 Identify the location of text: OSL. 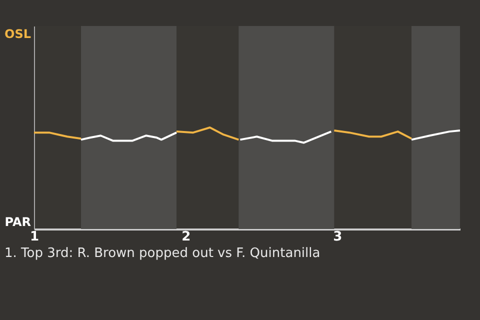
(18, 34).